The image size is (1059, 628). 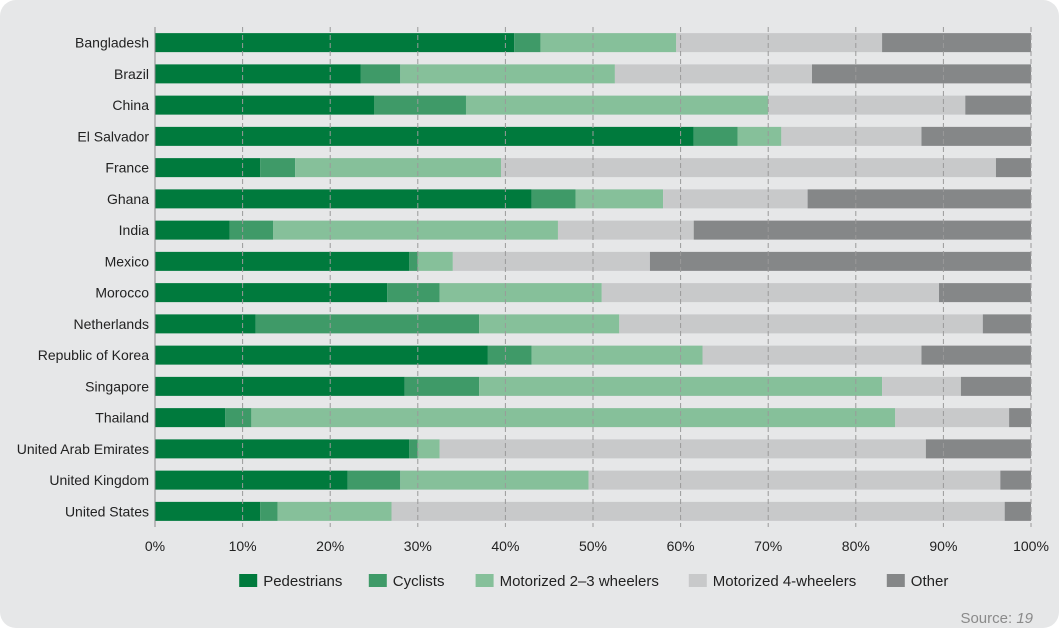 I want to click on category-label: United States, so click(x=107, y=511).